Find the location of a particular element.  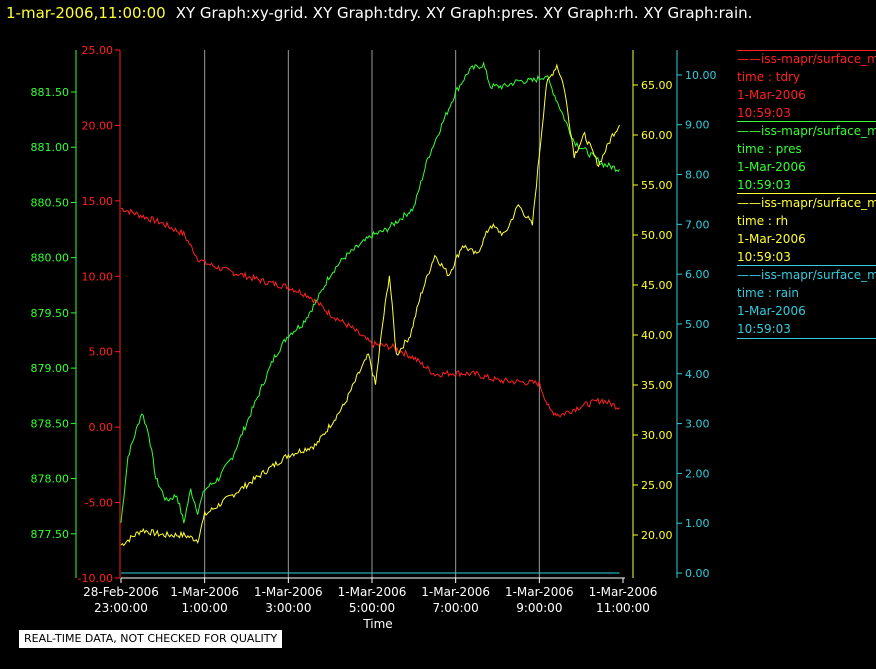

x-tick-label: 5:00:00 is located at coordinates (372, 608).